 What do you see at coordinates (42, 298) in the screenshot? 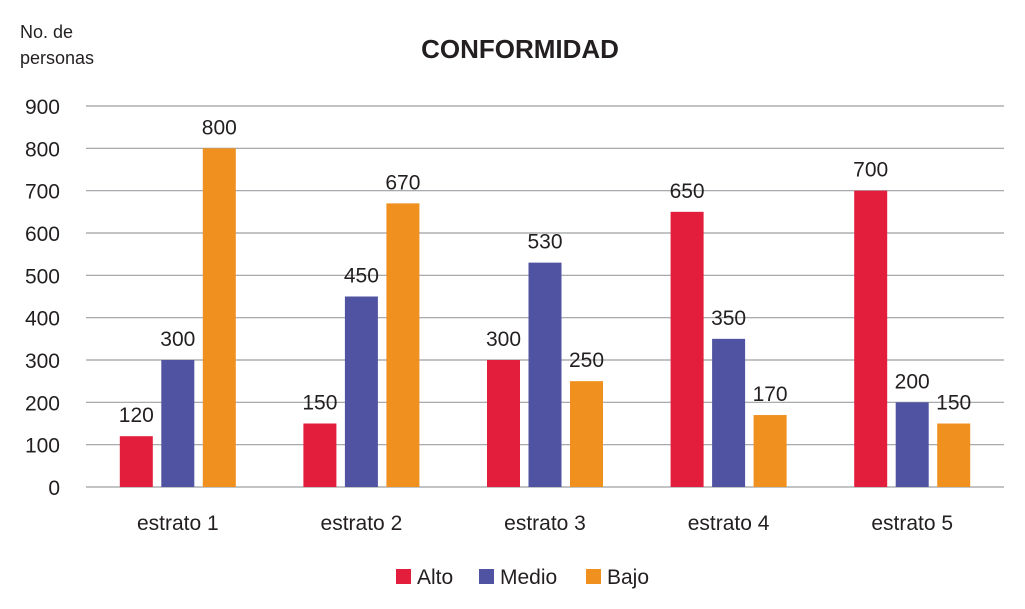
I see `y-axis-ticks: 0 100 200 300 400 500 600 700 800 900` at bounding box center [42, 298].